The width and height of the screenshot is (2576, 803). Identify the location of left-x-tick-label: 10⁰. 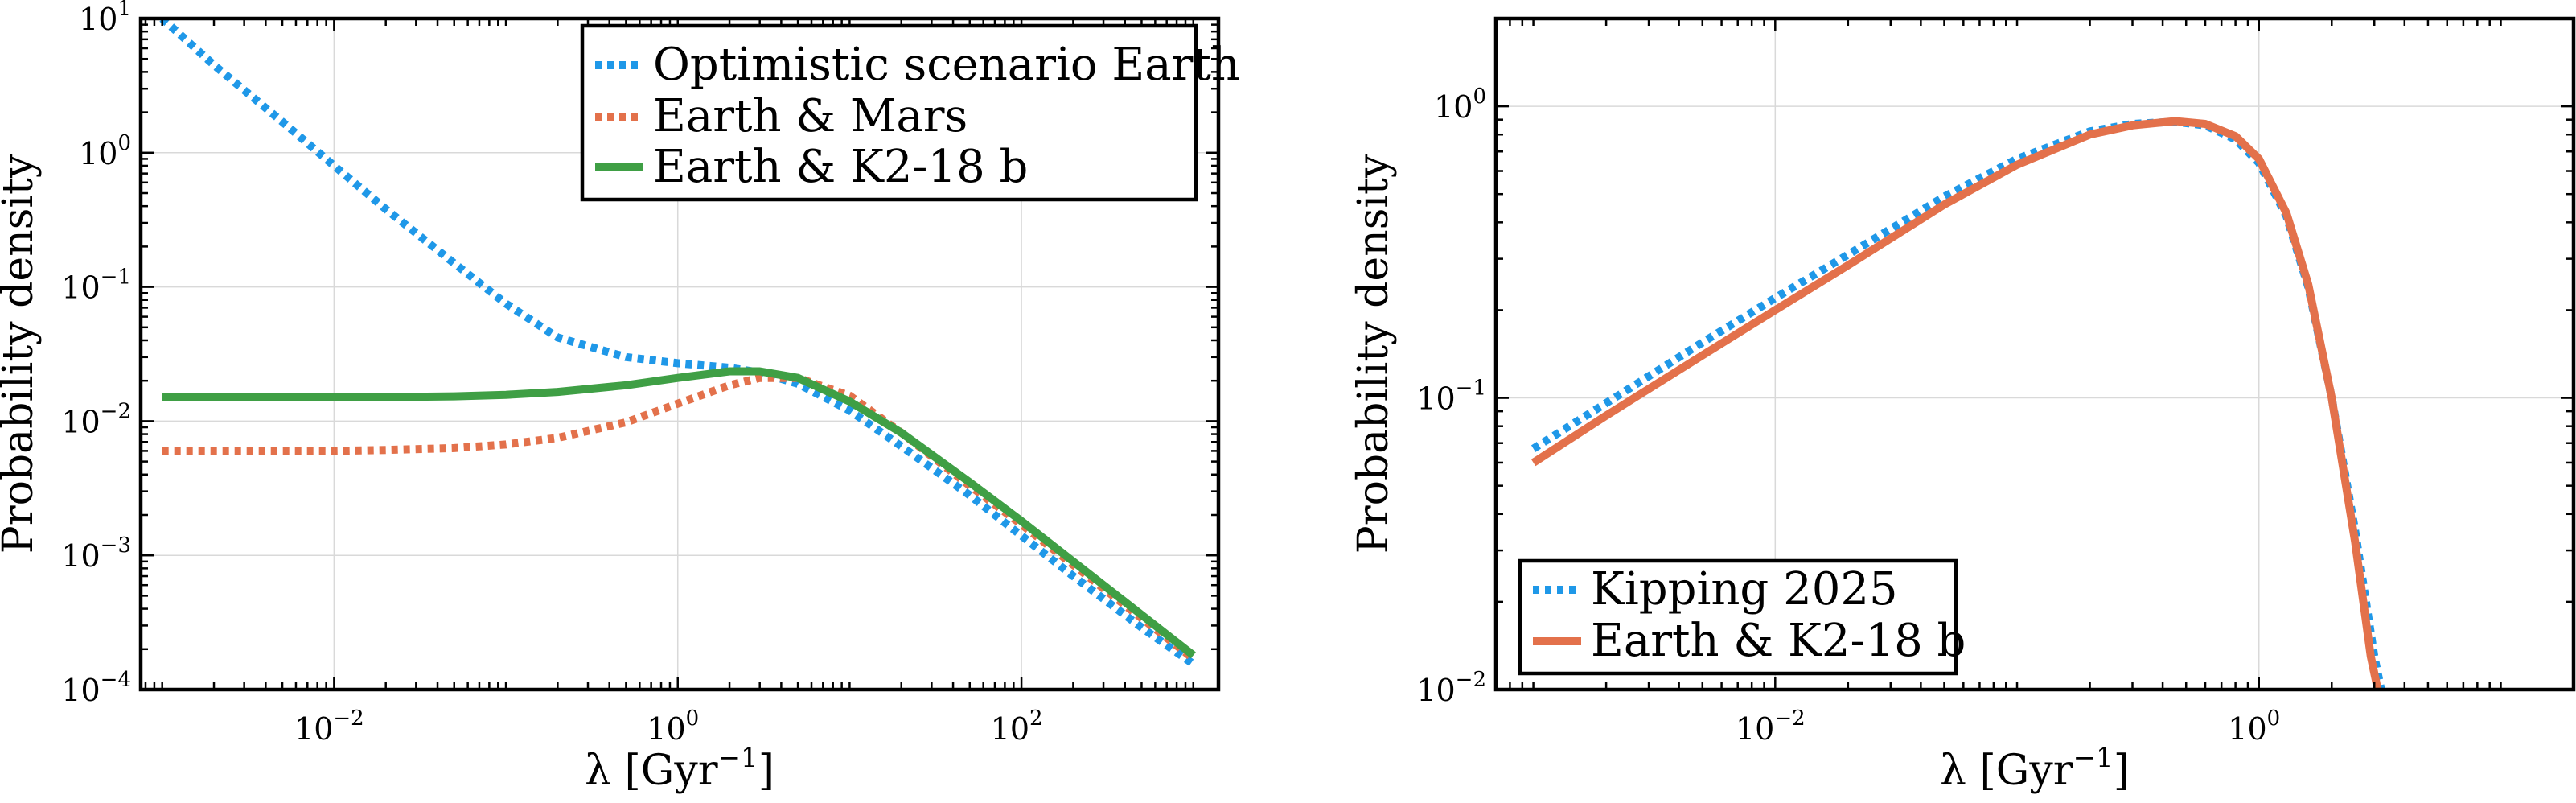
(673, 727).